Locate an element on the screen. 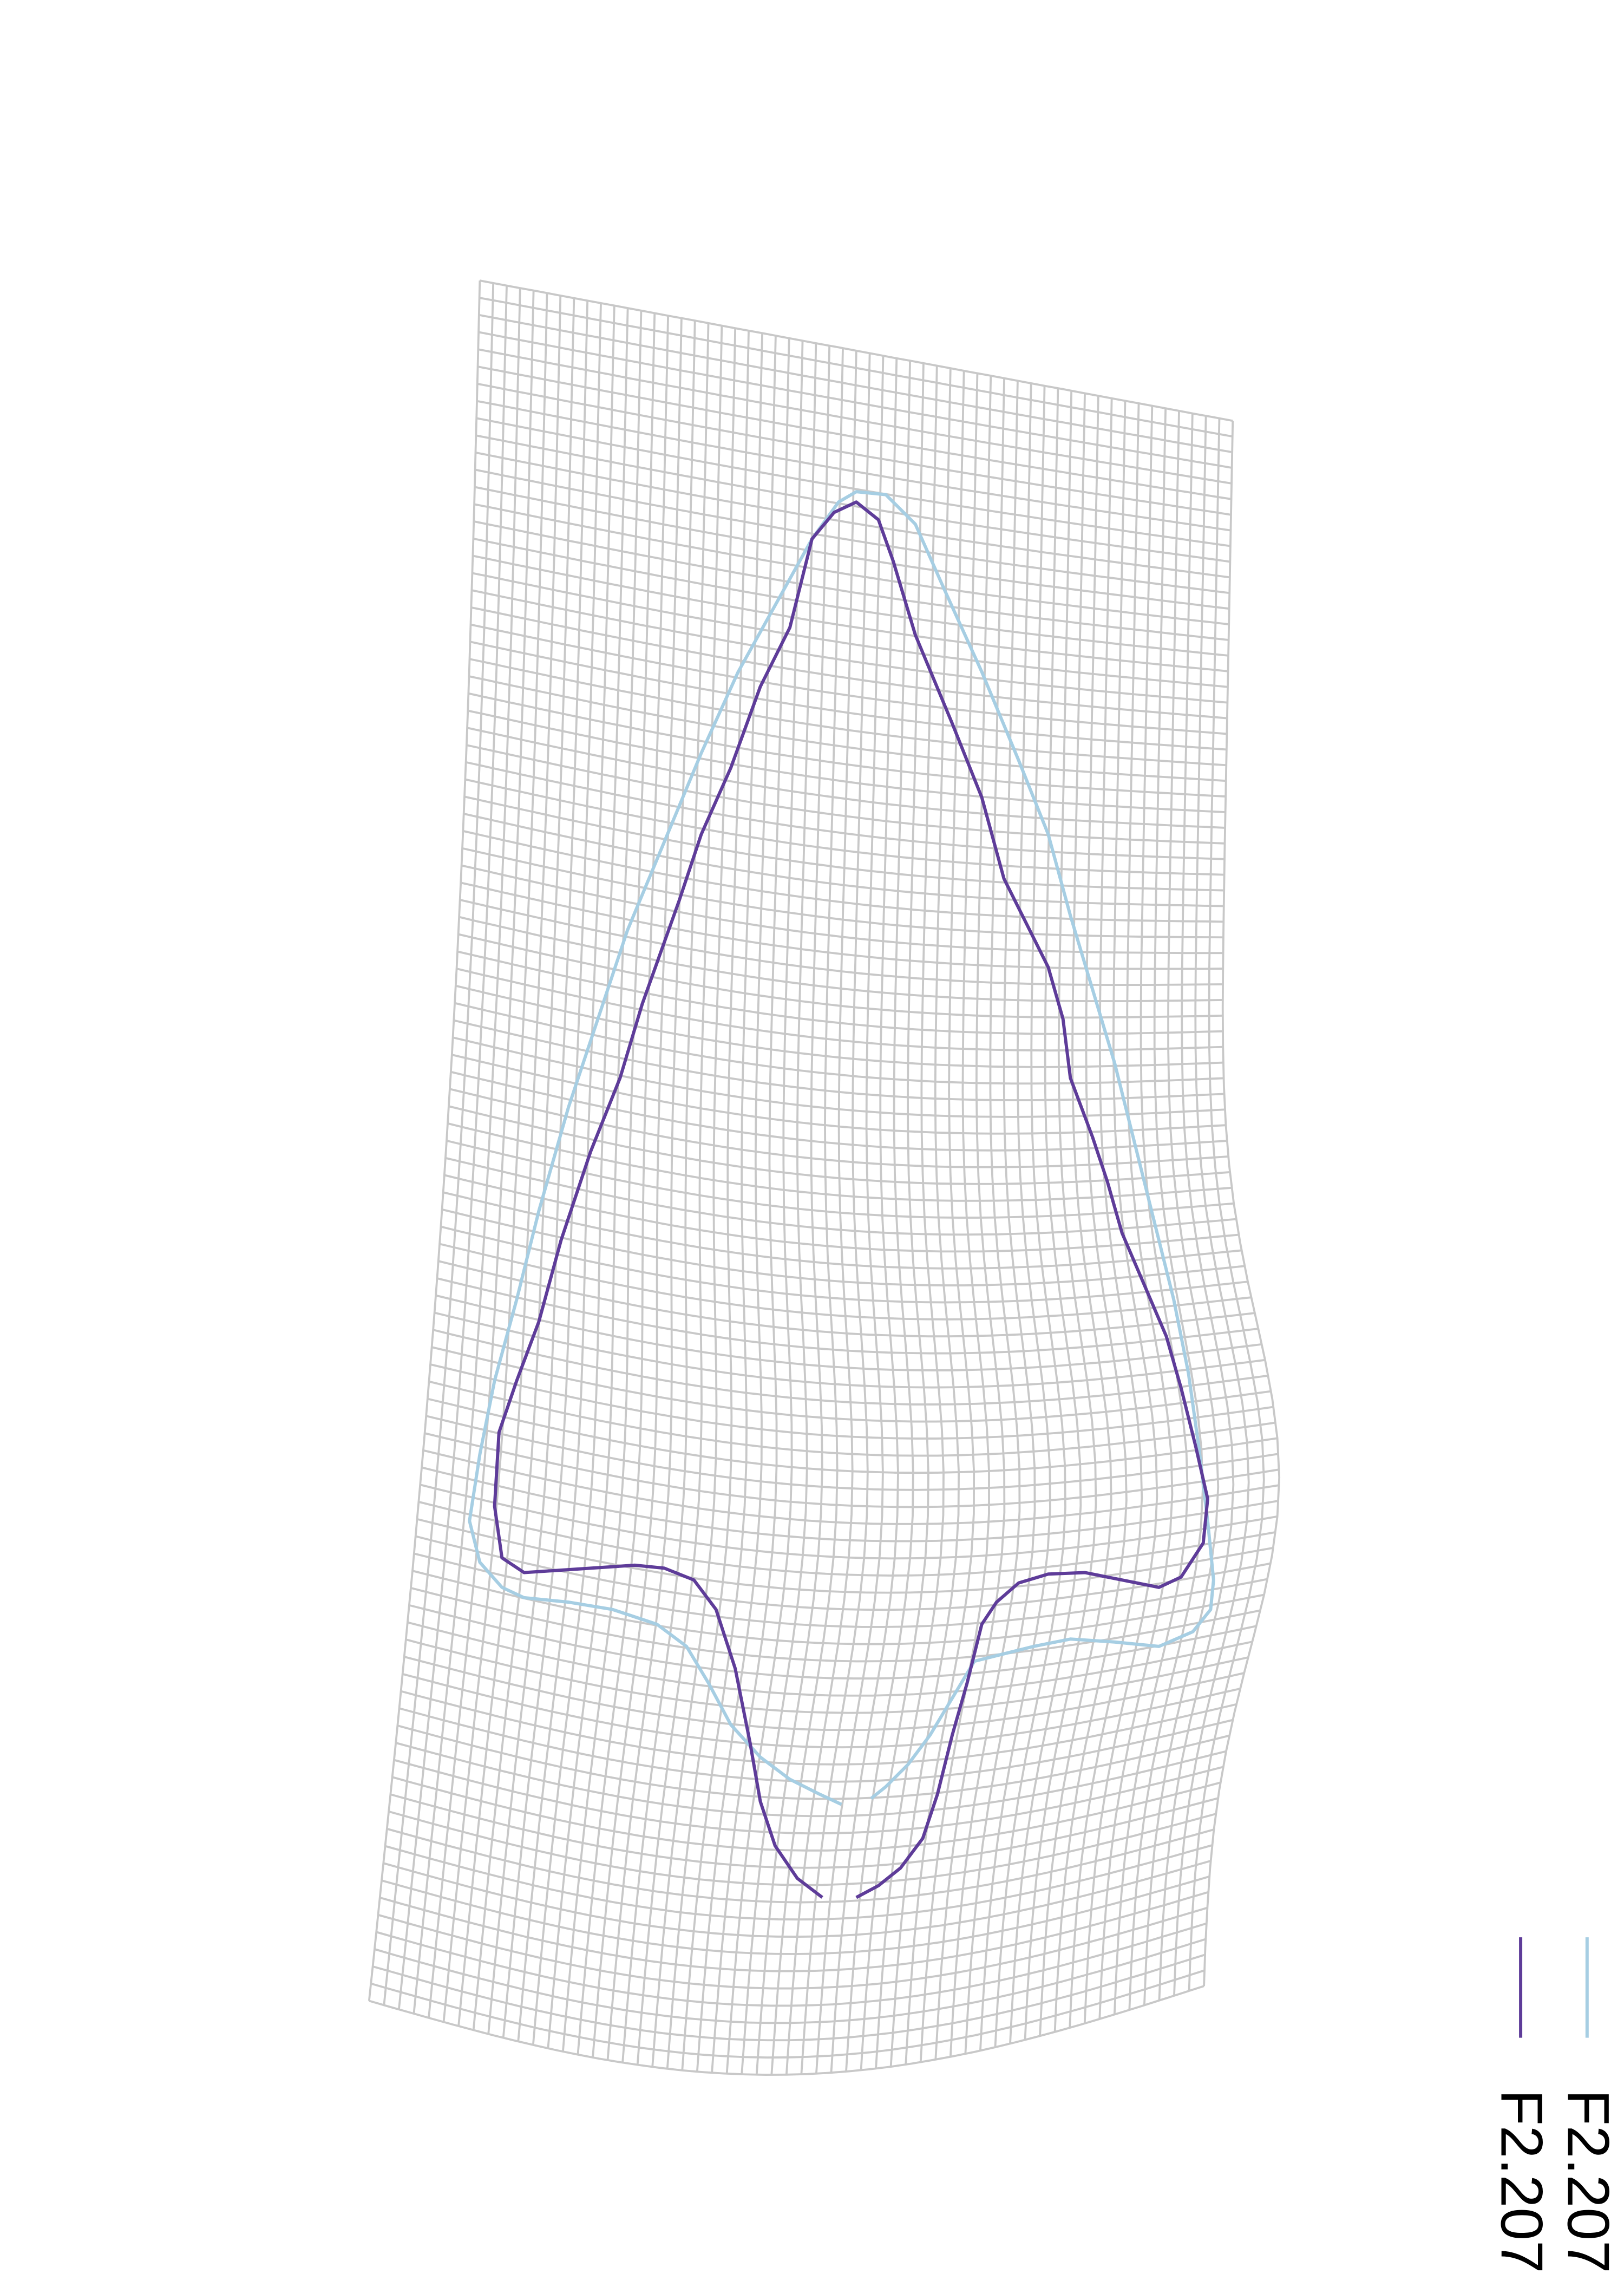  legend: F2.2073 F2.2072 is located at coordinates (1555, 2106).